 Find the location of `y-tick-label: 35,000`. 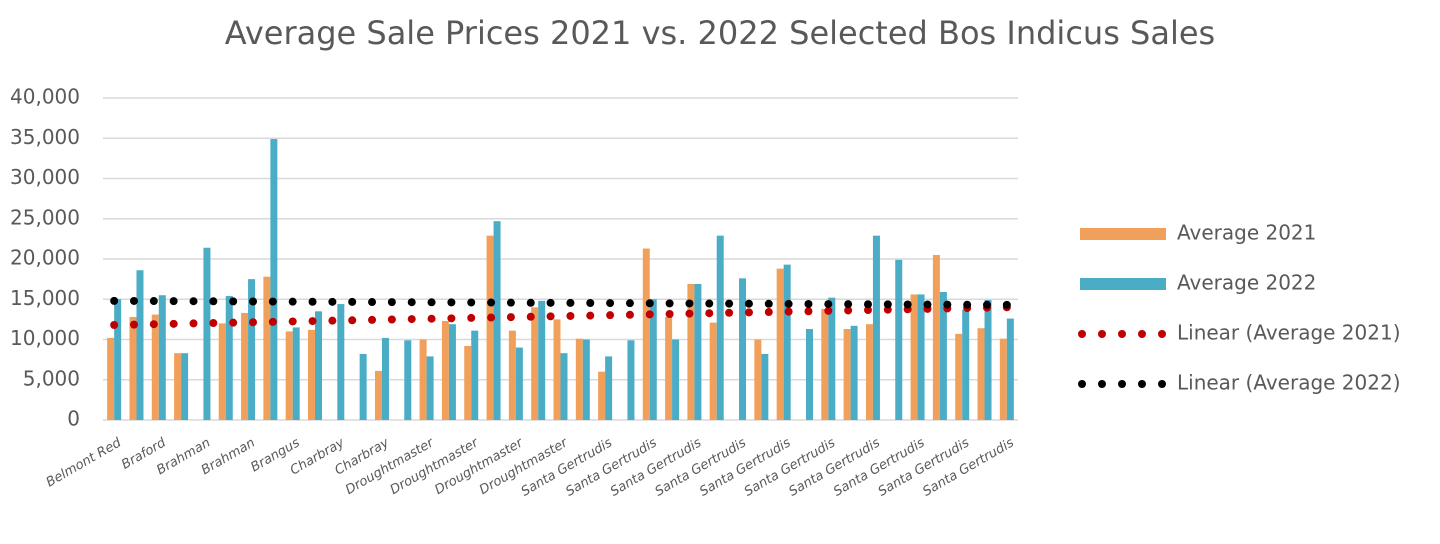

y-tick-label: 35,000 is located at coordinates (45, 137).